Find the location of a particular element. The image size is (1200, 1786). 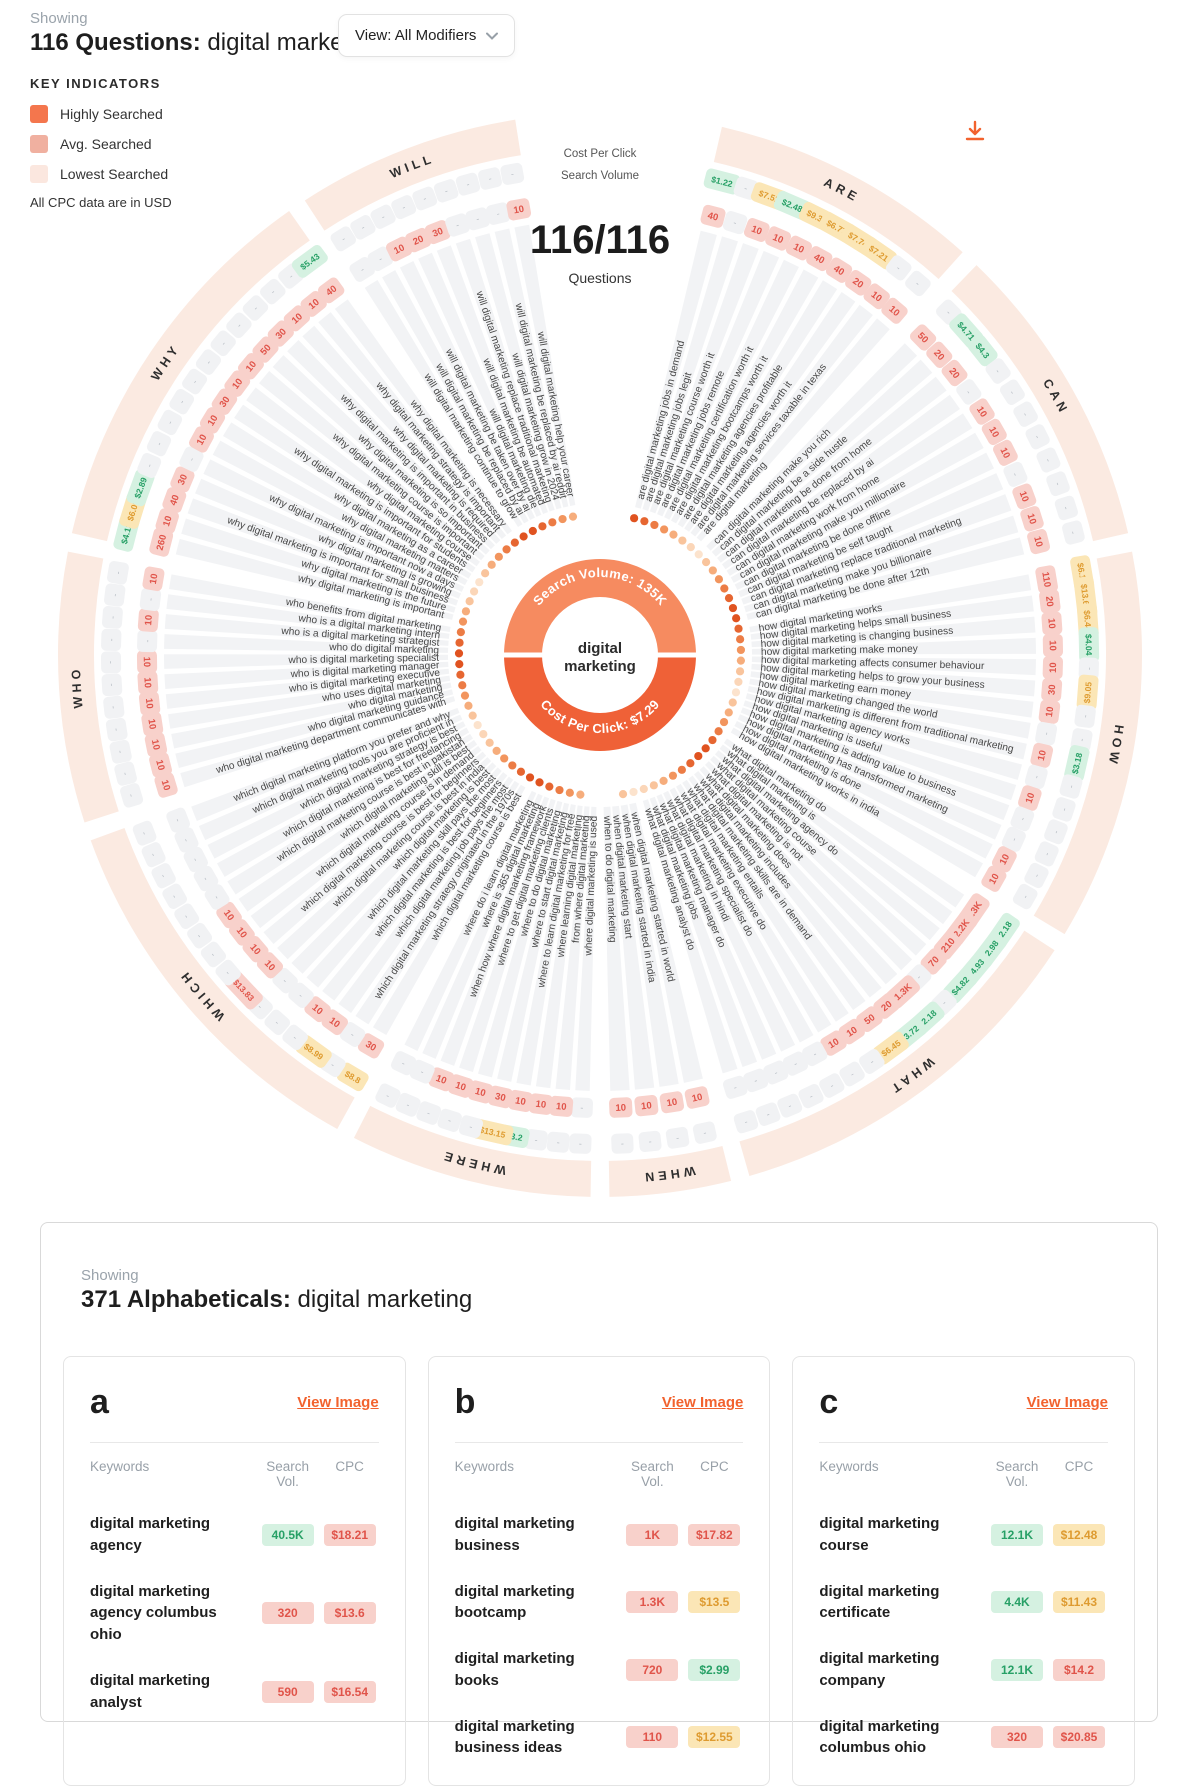

svg-text: 20 is located at coordinates (418, 241).